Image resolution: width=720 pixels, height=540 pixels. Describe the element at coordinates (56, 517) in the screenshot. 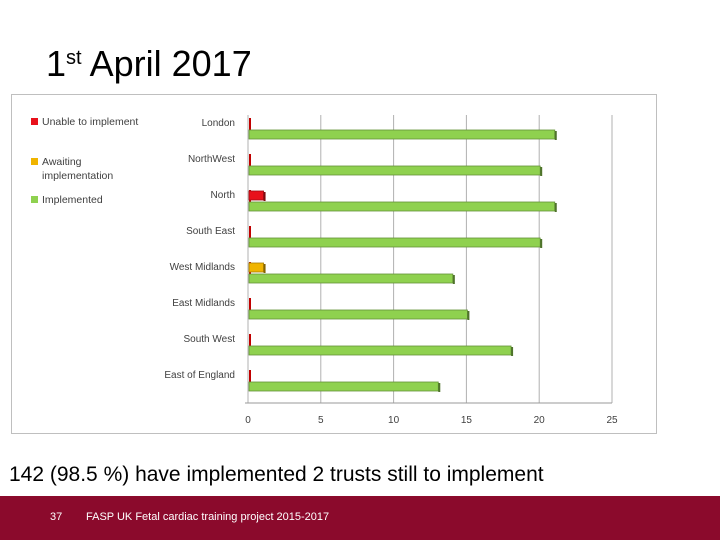

I see `footer-page-number: 37` at that location.